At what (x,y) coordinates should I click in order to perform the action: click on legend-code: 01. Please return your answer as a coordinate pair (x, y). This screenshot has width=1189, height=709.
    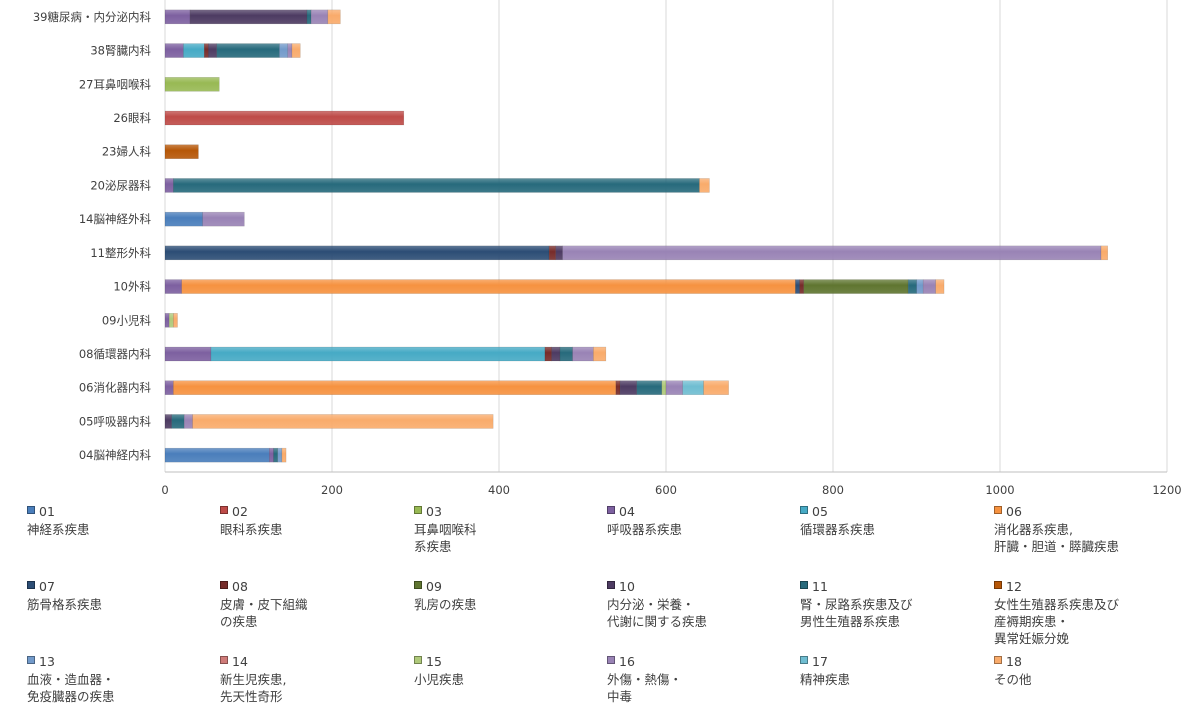
    Looking at the image, I should click on (47, 511).